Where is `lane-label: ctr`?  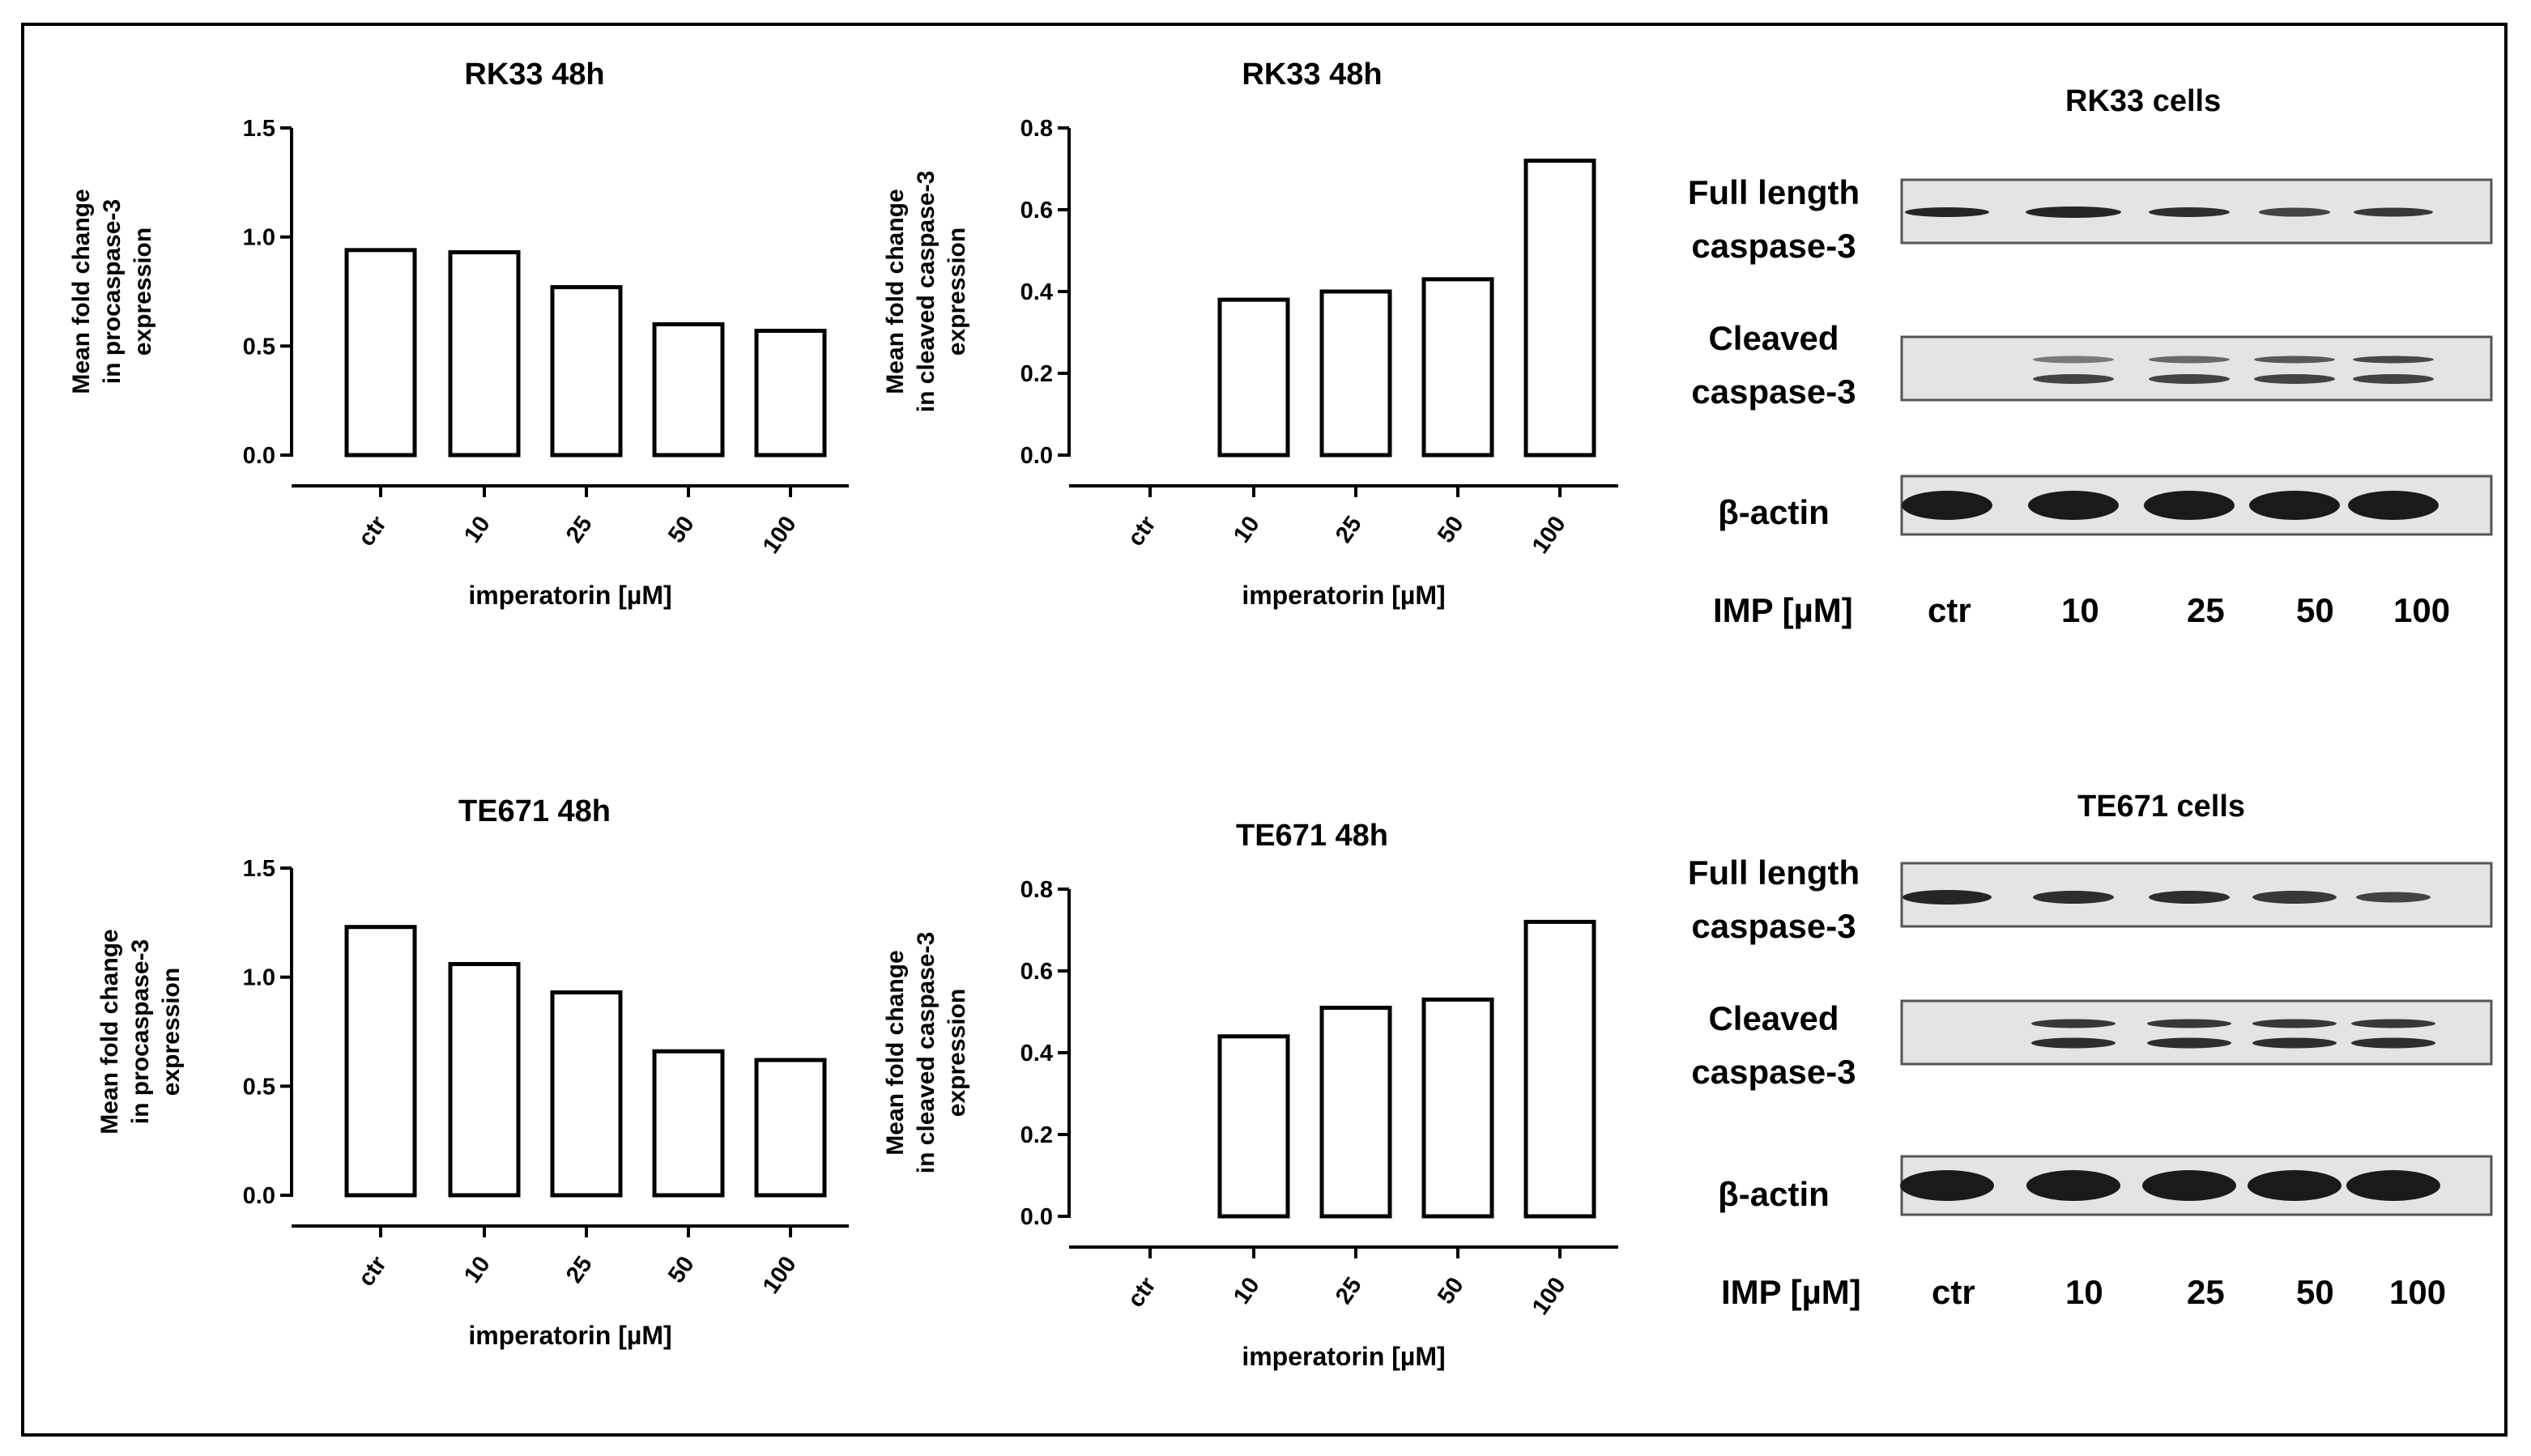
lane-label: ctr is located at coordinates (1953, 1292).